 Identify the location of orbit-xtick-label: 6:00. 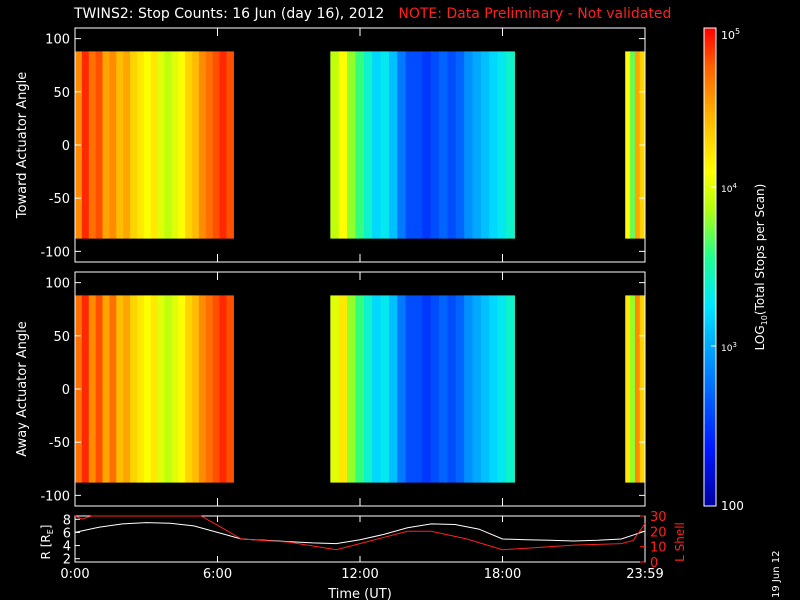
(217, 574).